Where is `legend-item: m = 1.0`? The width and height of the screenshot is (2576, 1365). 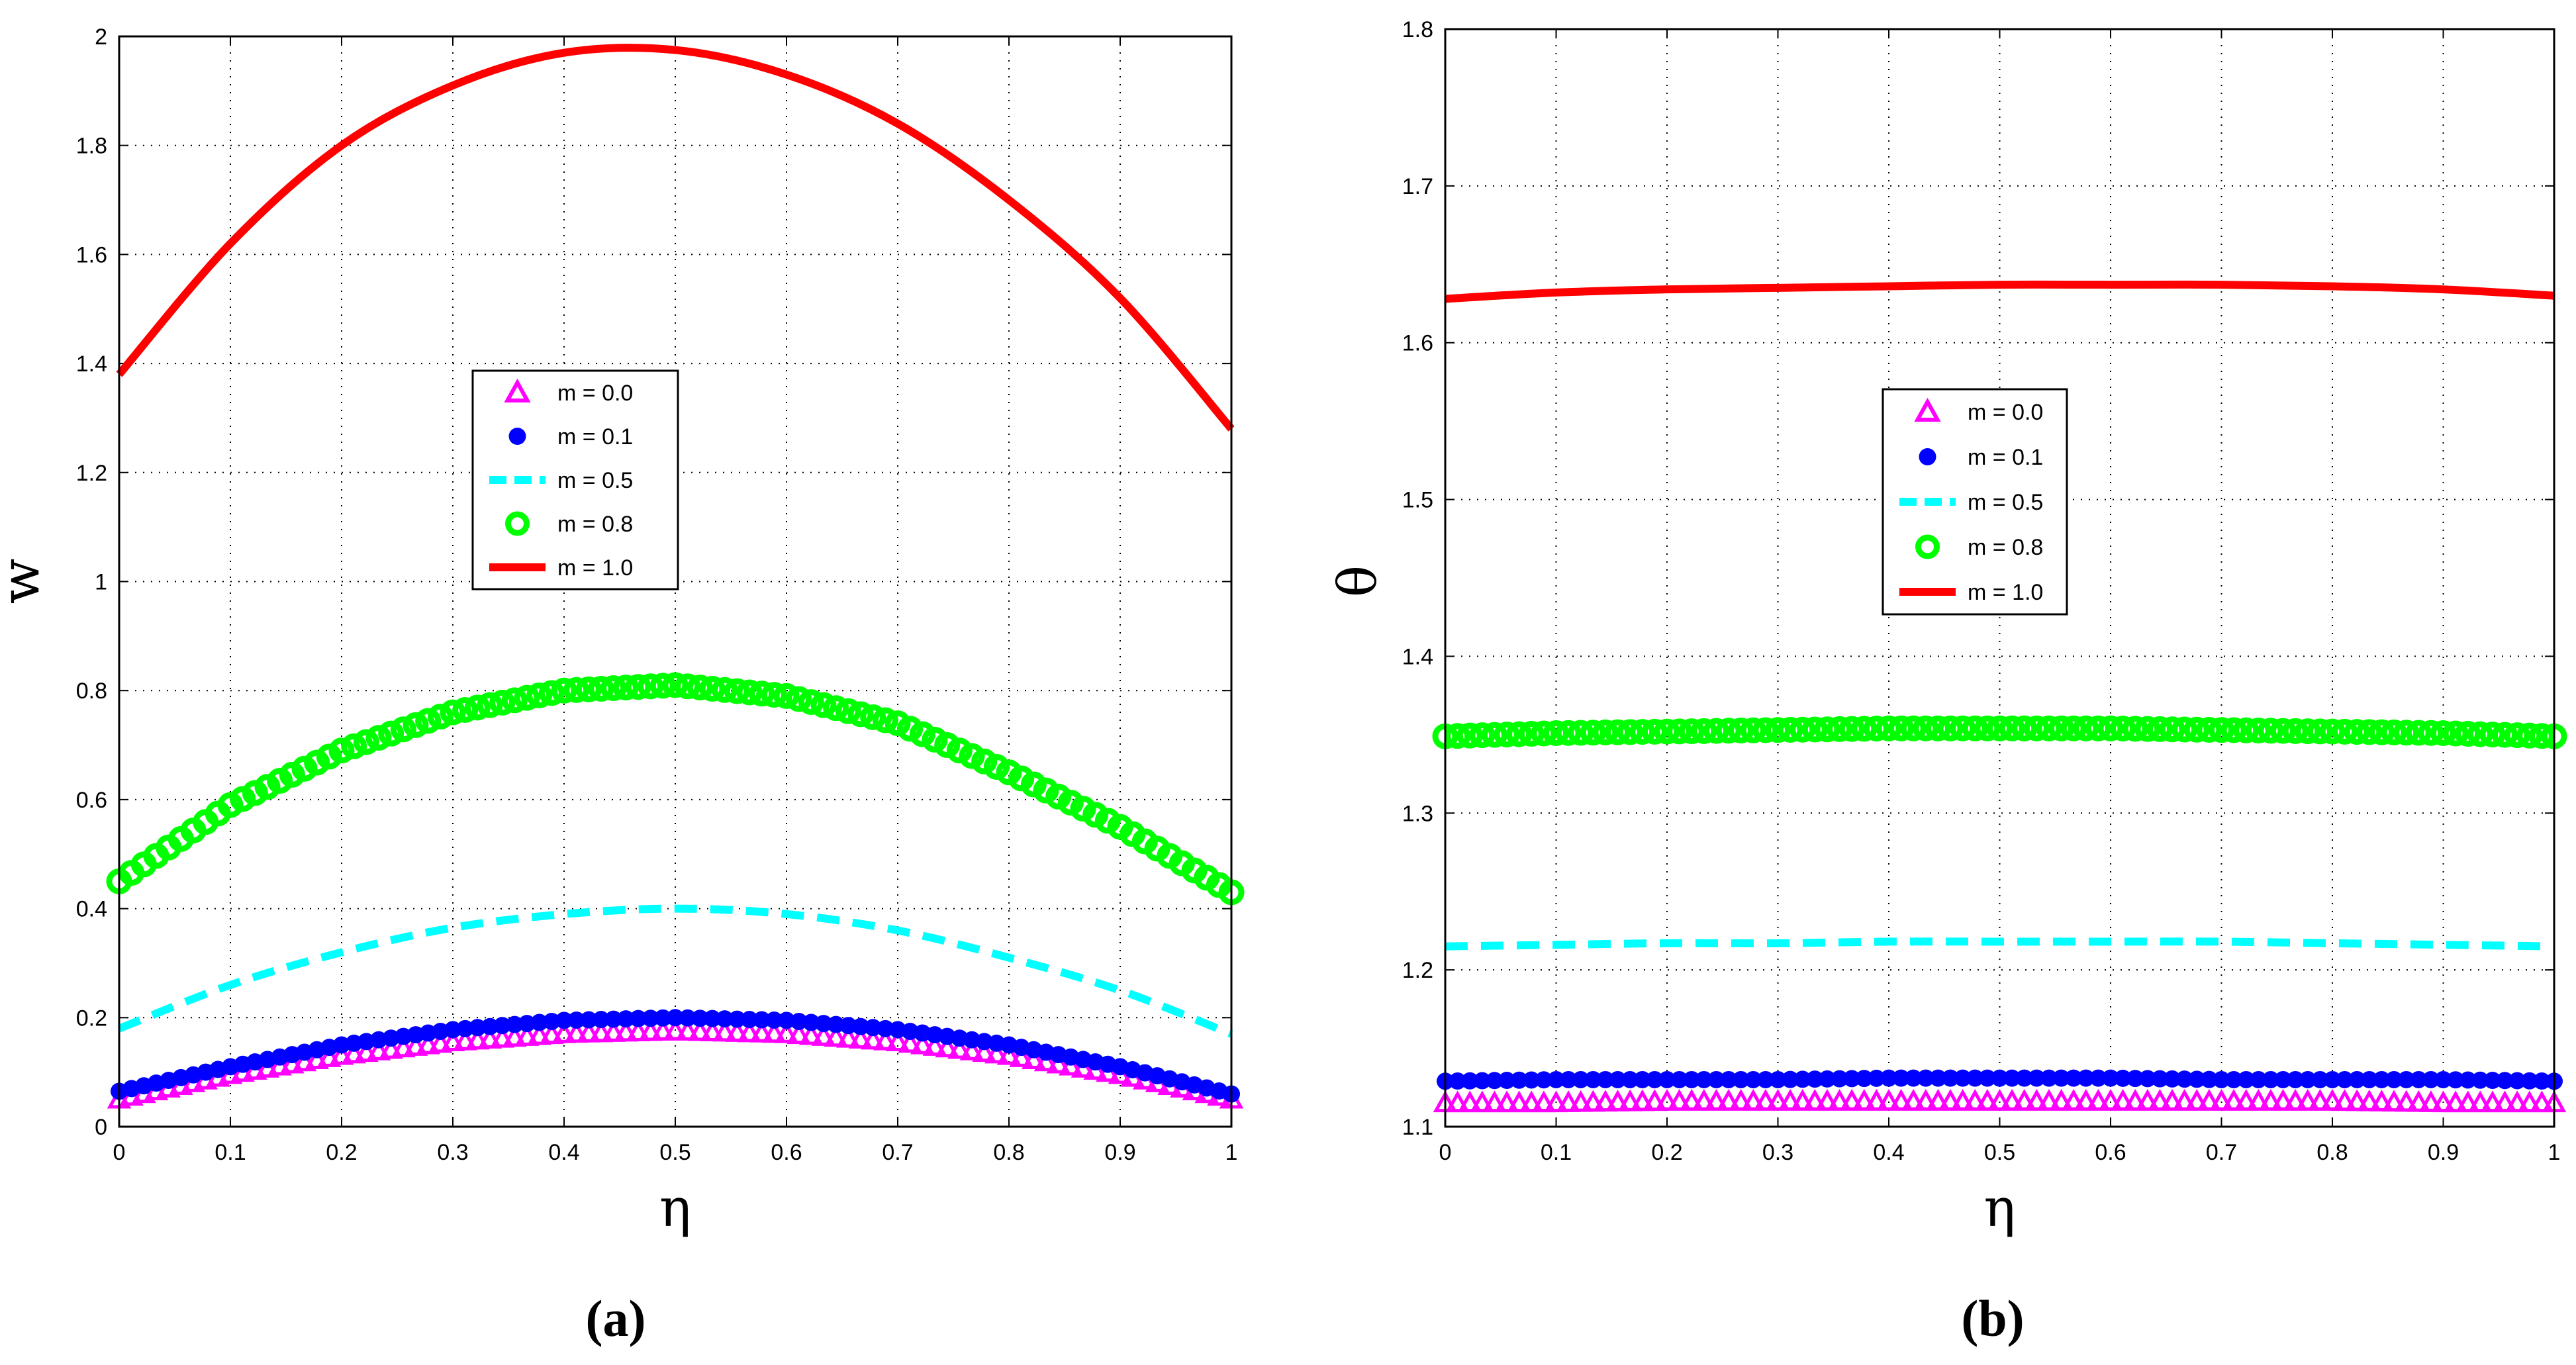
legend-item: m = 1.0 is located at coordinates (561, 568).